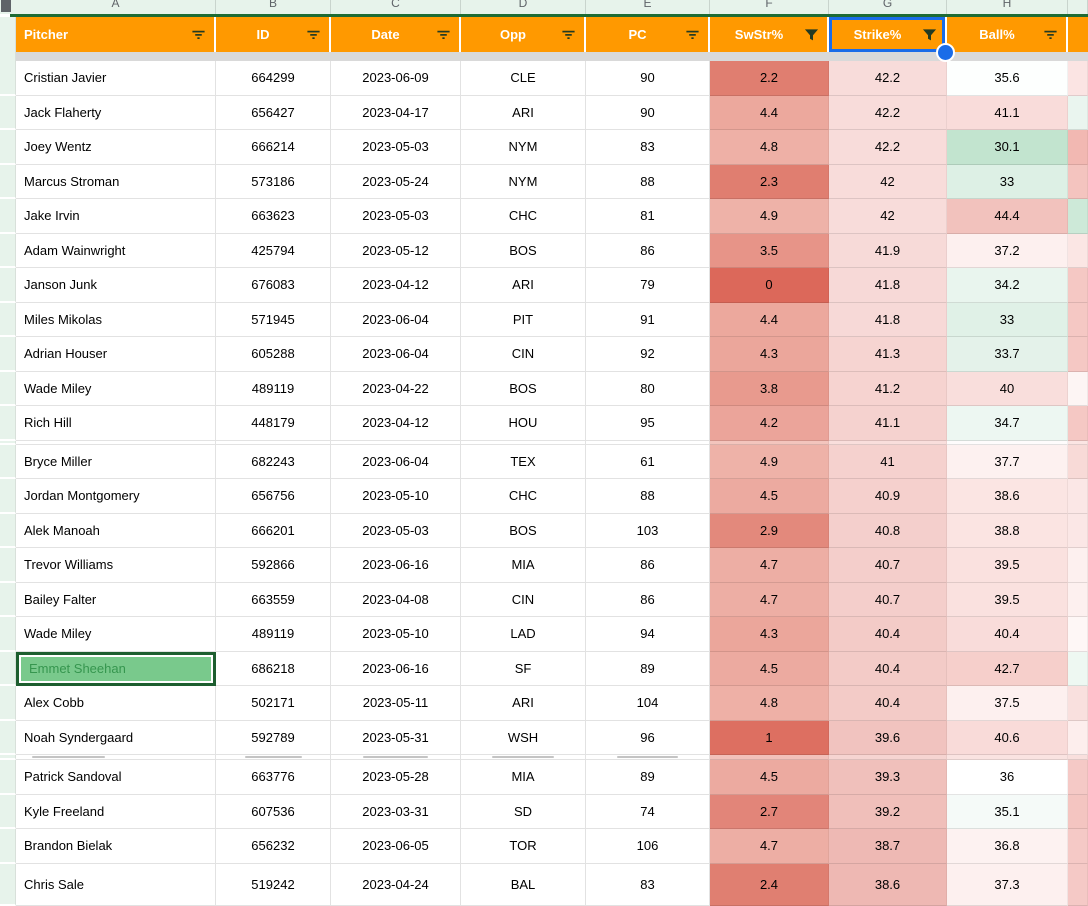  Describe the element at coordinates (273, 354) in the screenshot. I see `cell-id: 605288` at that location.